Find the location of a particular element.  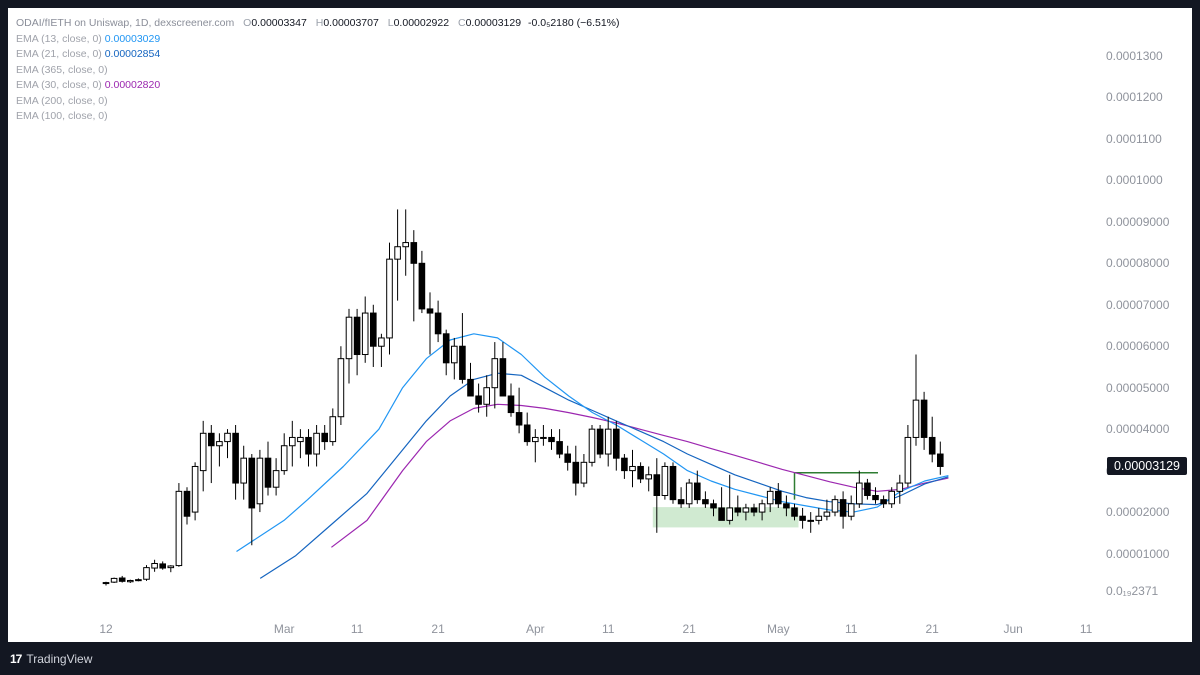

price-axis-label: 0.0001100 is located at coordinates (1134, 138).